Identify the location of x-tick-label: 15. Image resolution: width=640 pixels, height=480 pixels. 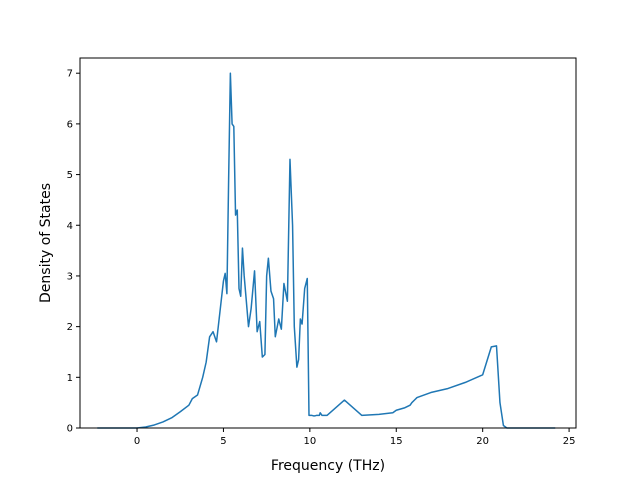
(396, 441).